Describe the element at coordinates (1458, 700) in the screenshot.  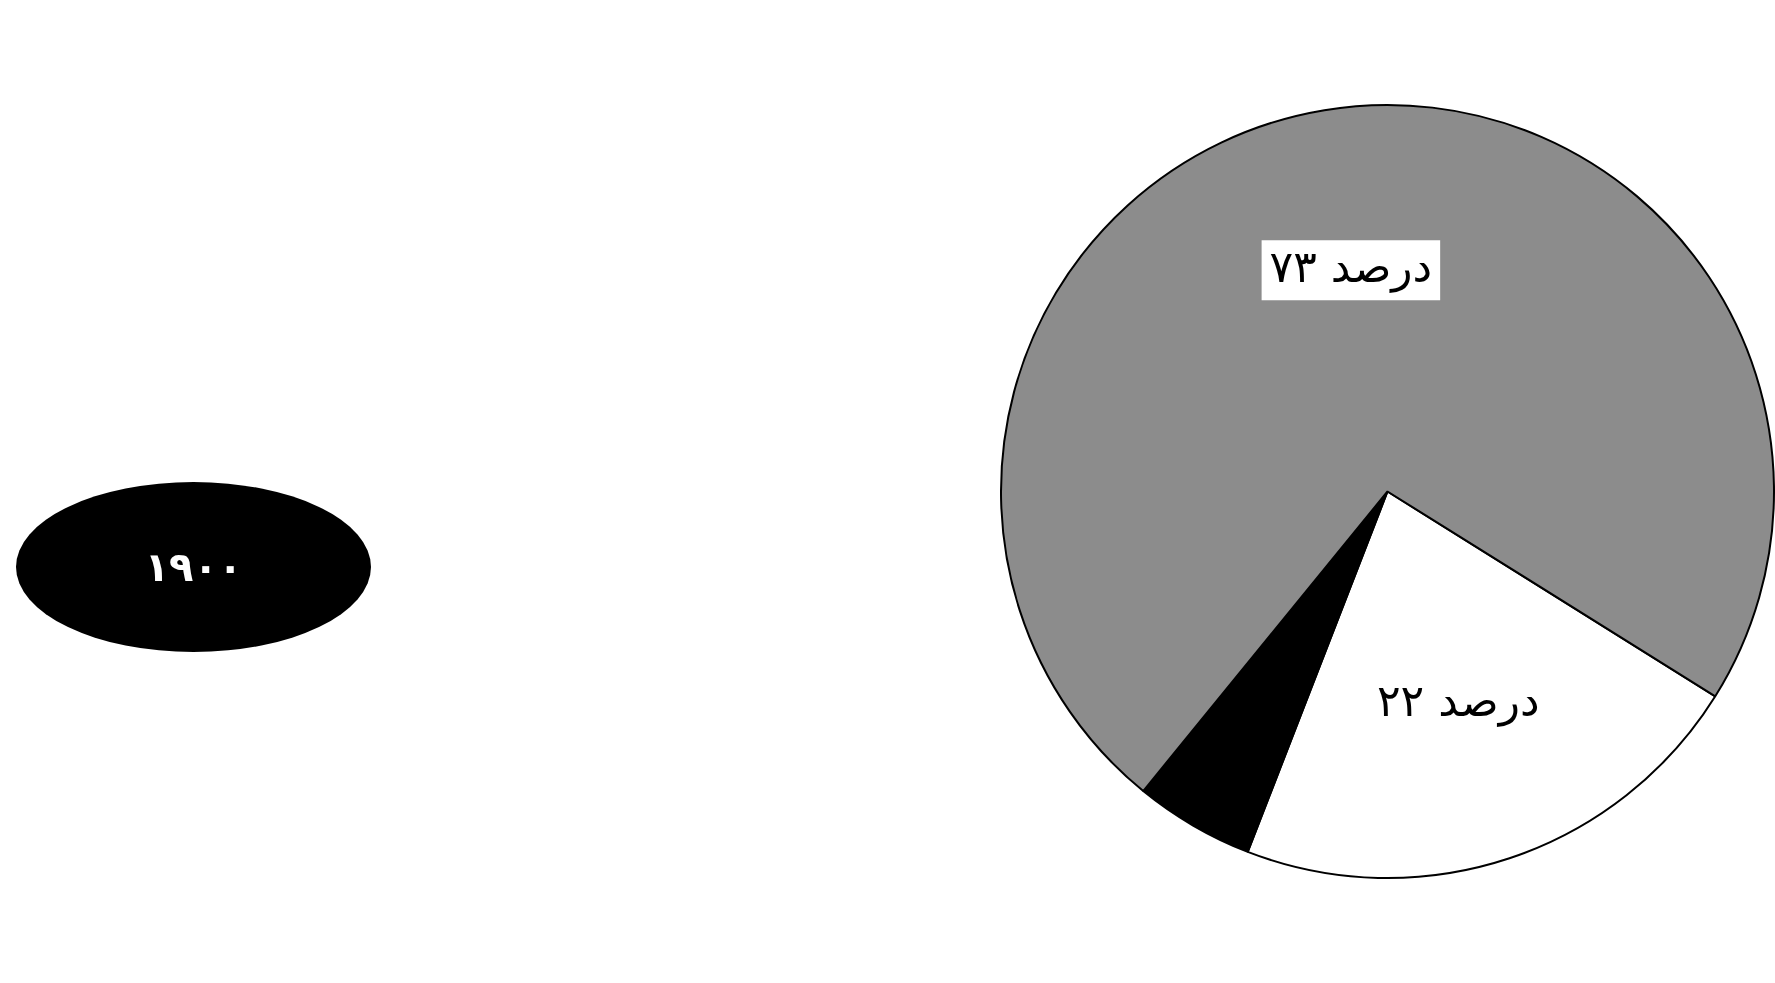
I see `data-label: ۲۲ درصد` at that location.